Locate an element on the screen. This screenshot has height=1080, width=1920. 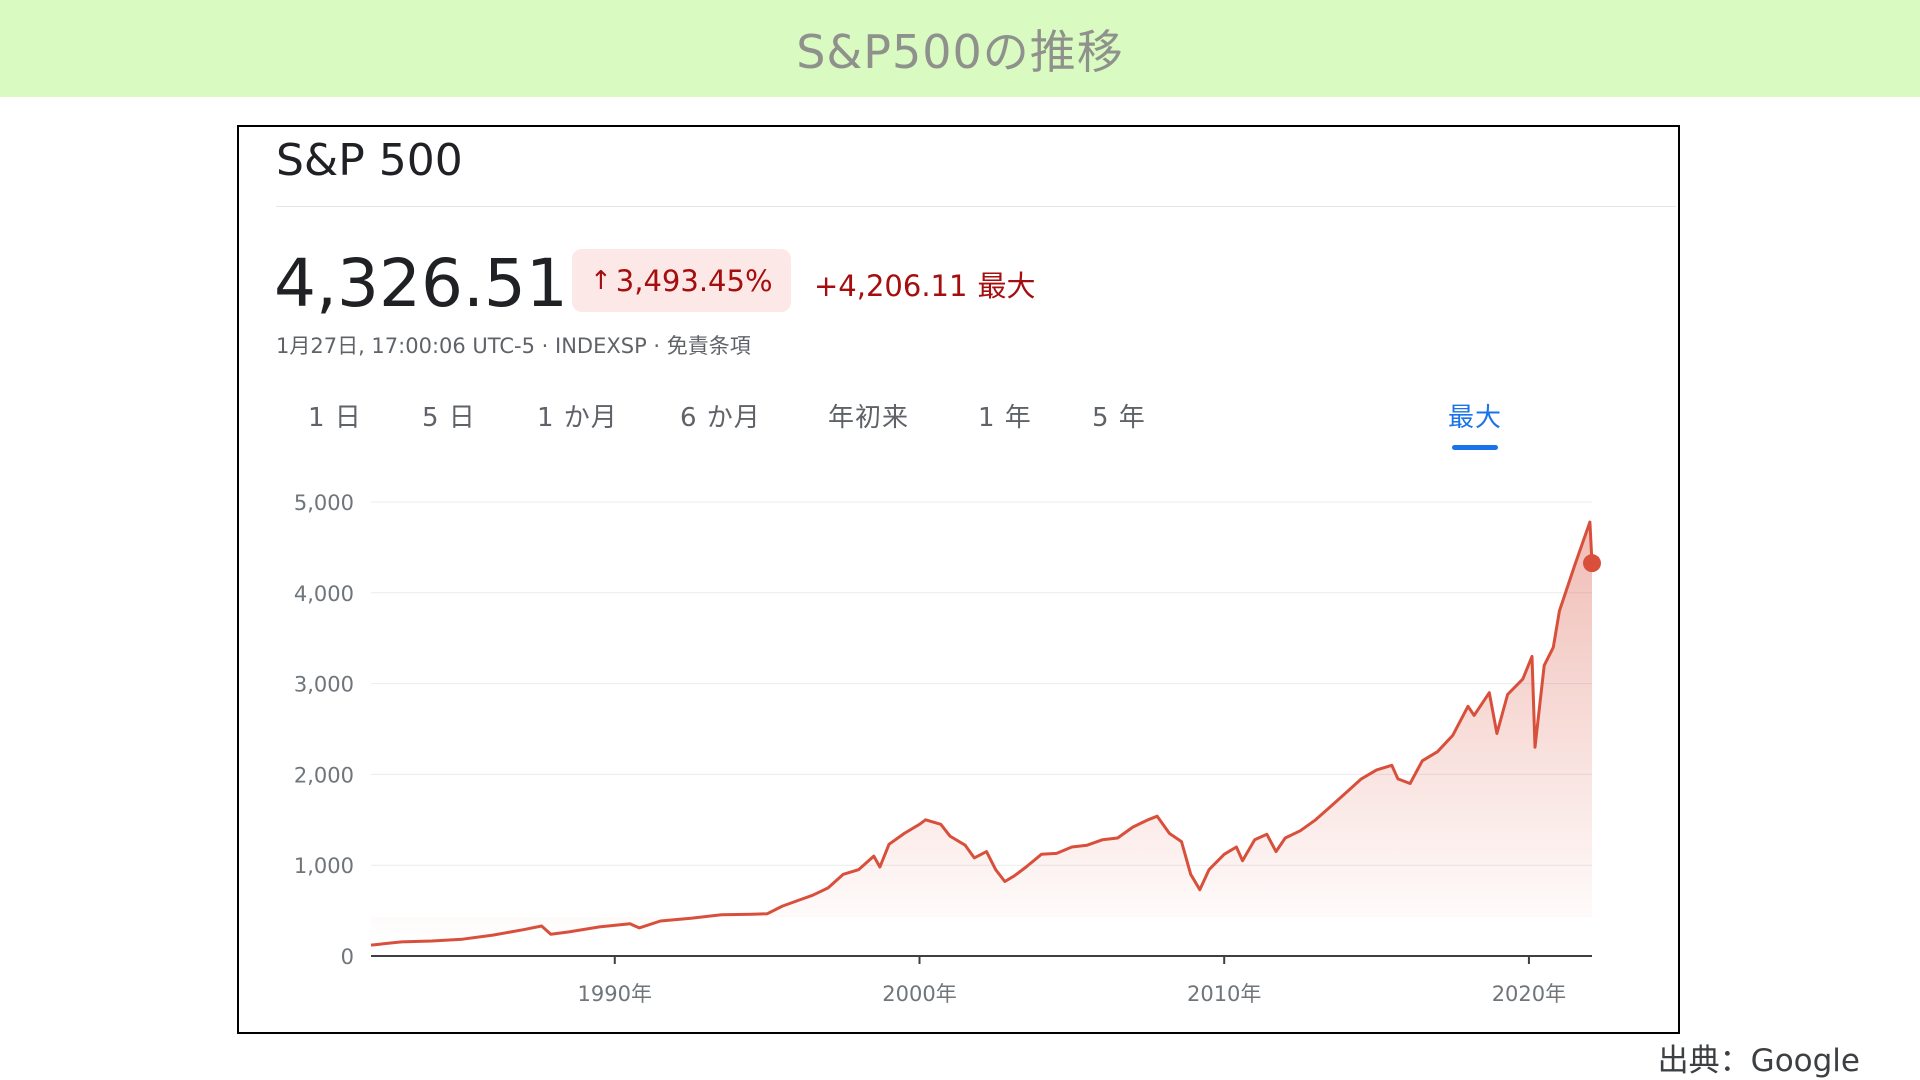
divider is located at coordinates (976, 206).